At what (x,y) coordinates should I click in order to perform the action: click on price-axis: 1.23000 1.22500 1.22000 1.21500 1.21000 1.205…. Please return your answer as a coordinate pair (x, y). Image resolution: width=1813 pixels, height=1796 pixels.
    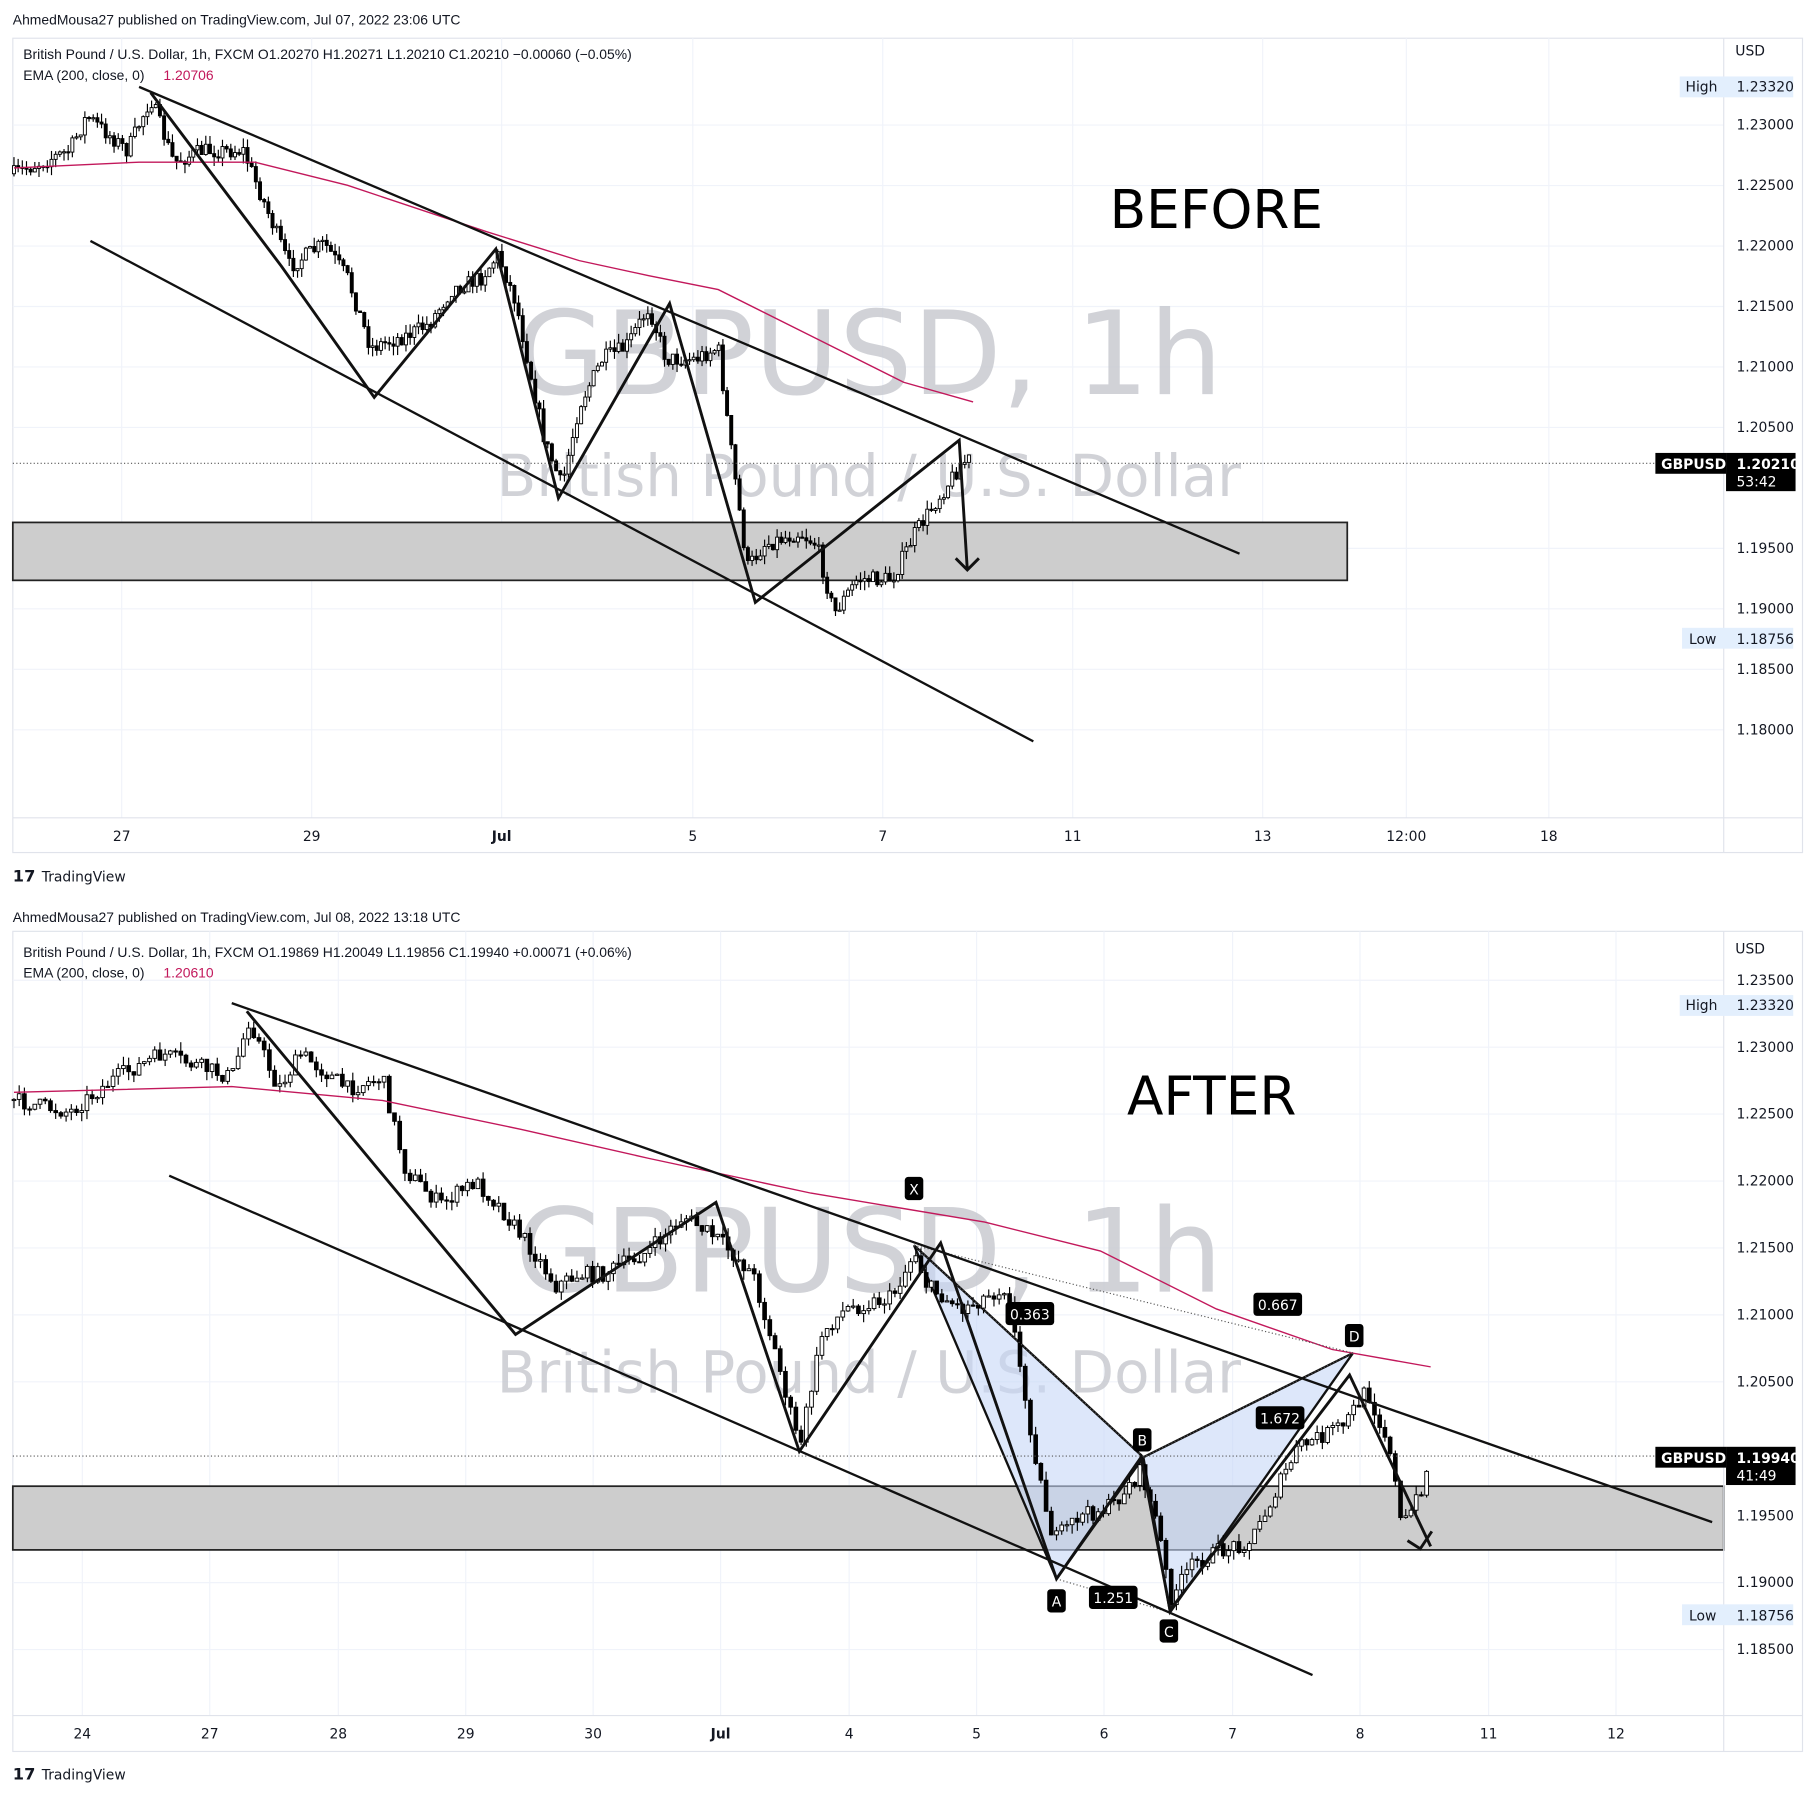
    Looking at the image, I should click on (1764, 428).